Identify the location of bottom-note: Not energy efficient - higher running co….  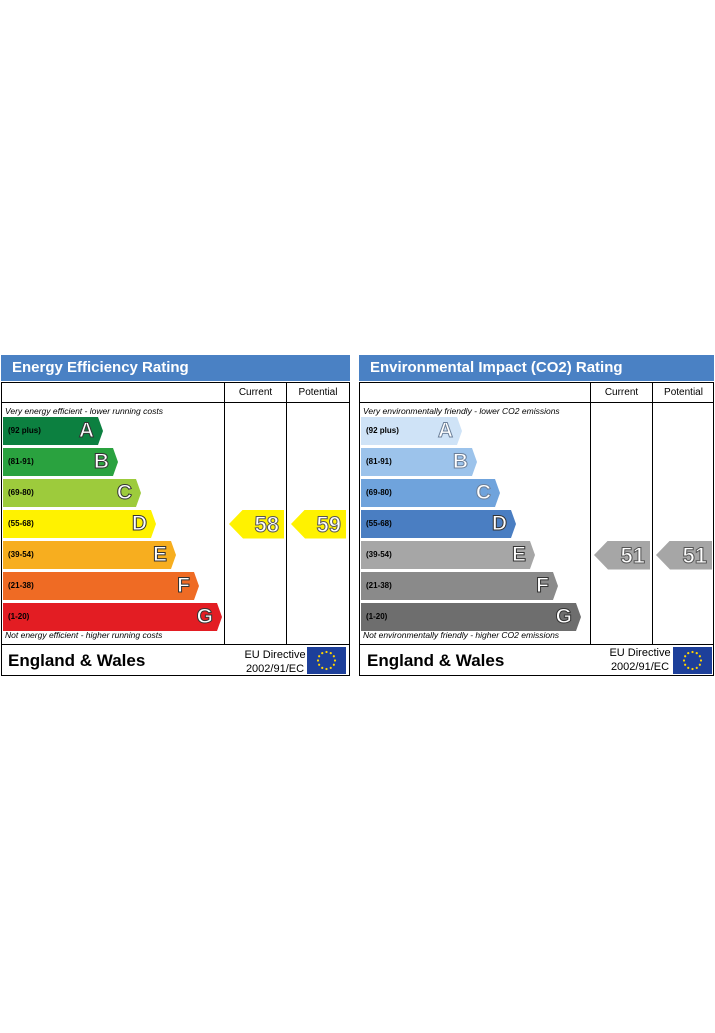
(84, 635).